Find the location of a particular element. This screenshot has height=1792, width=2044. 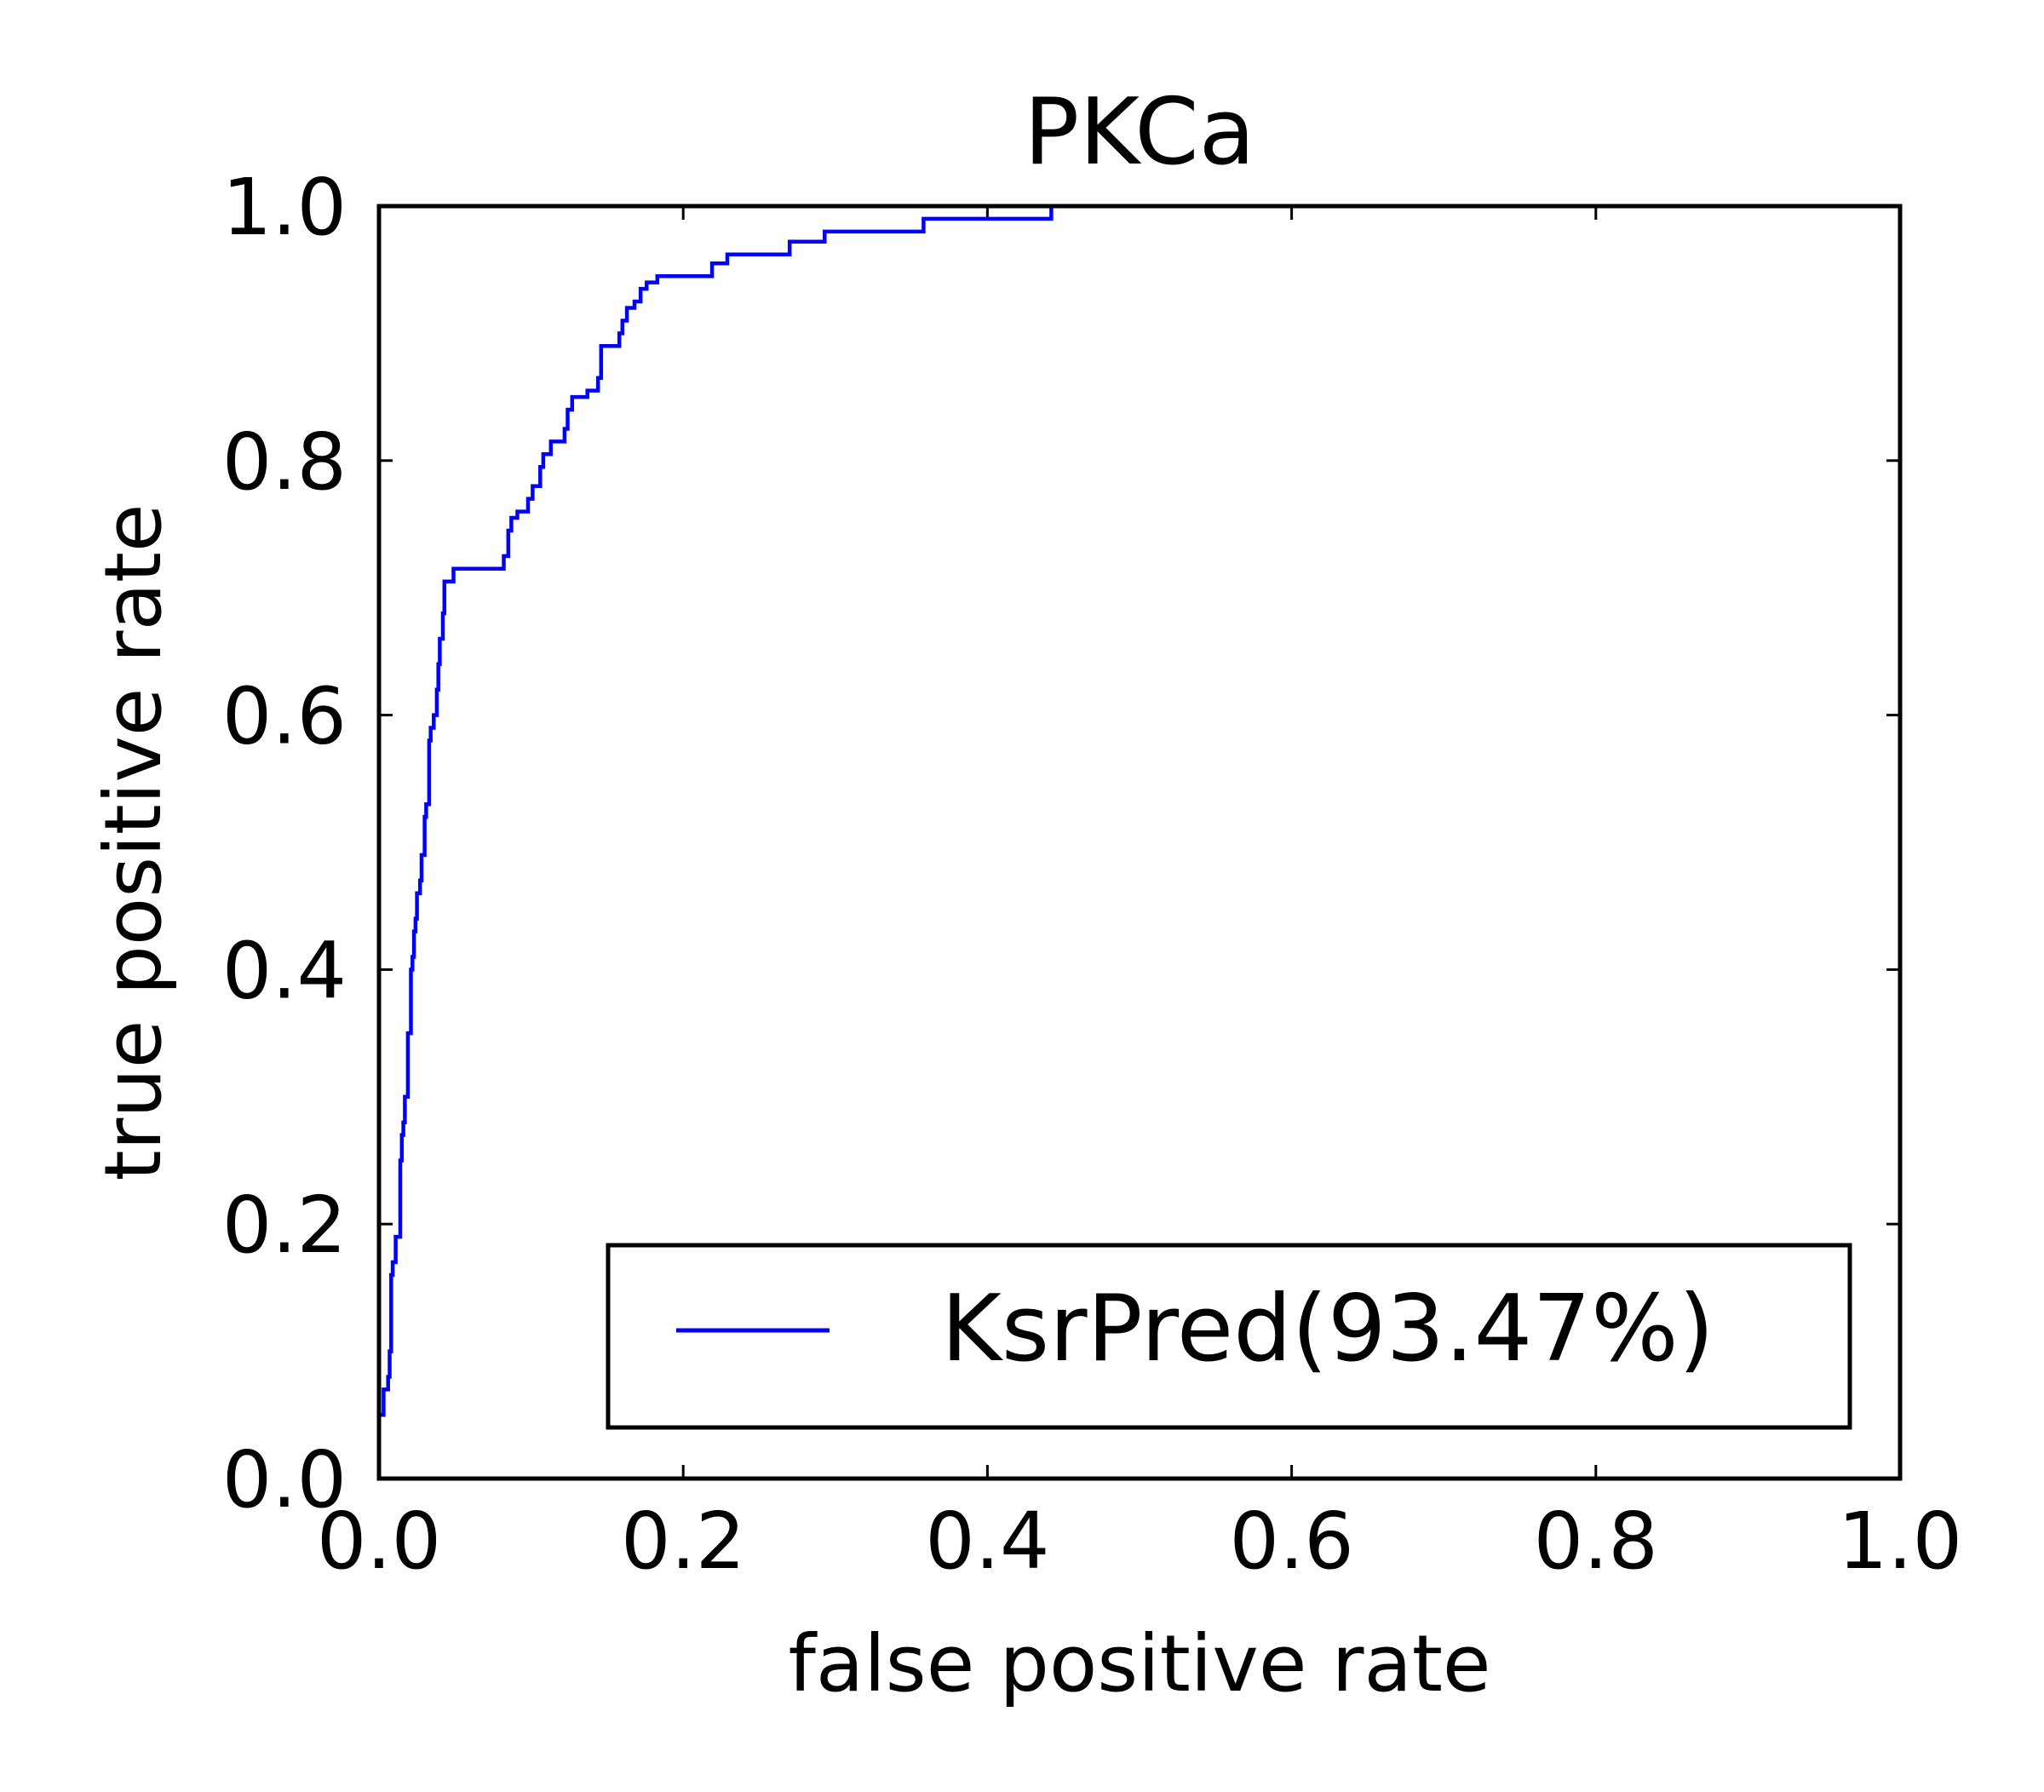

y-tick-label: 0.4 is located at coordinates (284, 970).